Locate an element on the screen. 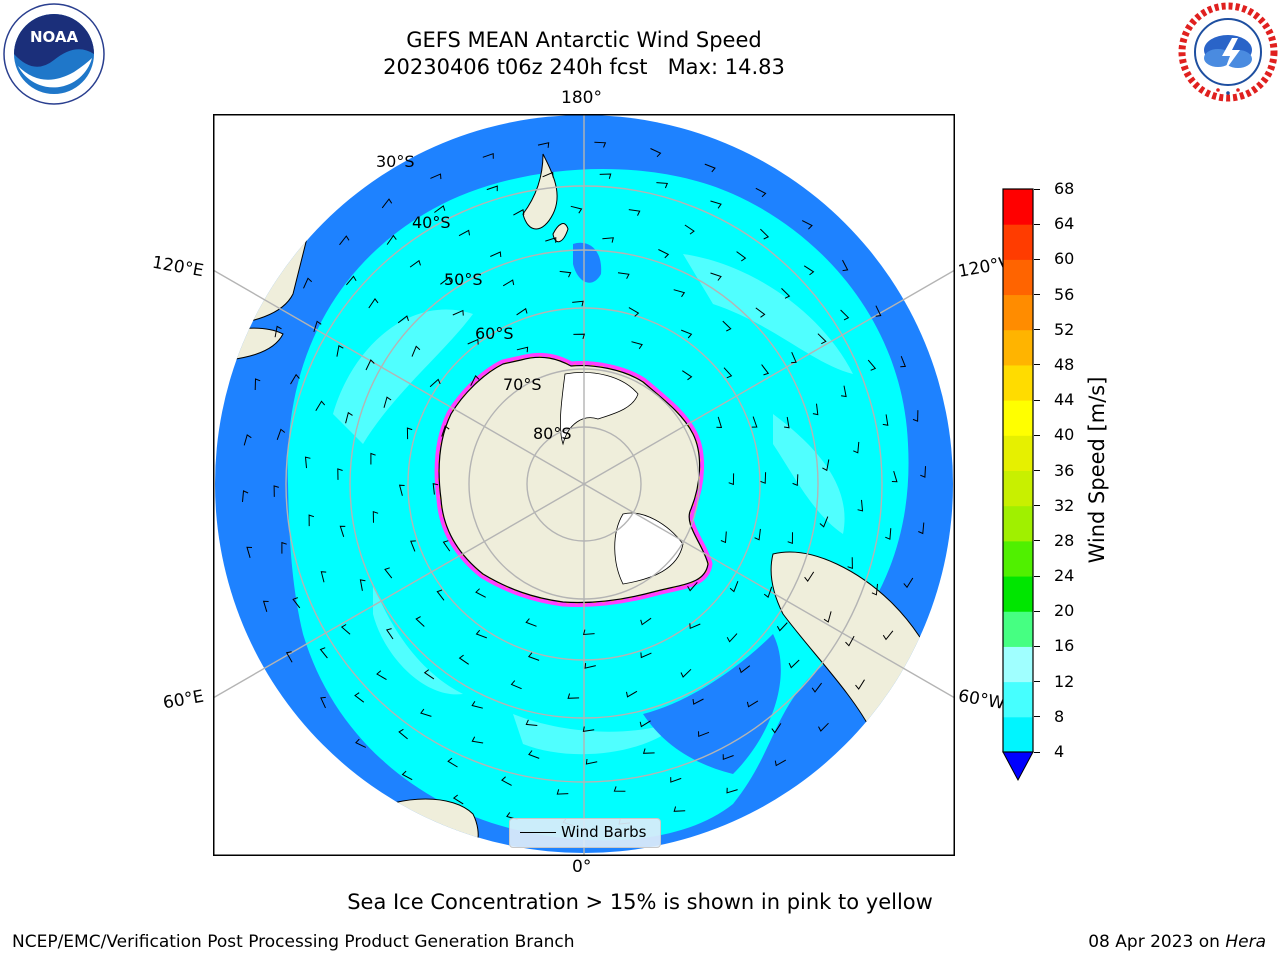 The width and height of the screenshot is (1280, 960). lat-label-60s: 60°S is located at coordinates (494, 333).